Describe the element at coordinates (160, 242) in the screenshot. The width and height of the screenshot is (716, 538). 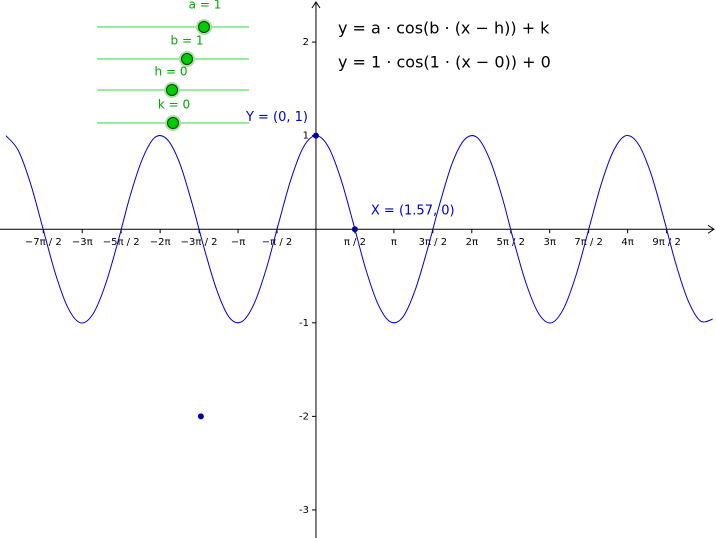
I see `x-tick-label: −2π` at that location.